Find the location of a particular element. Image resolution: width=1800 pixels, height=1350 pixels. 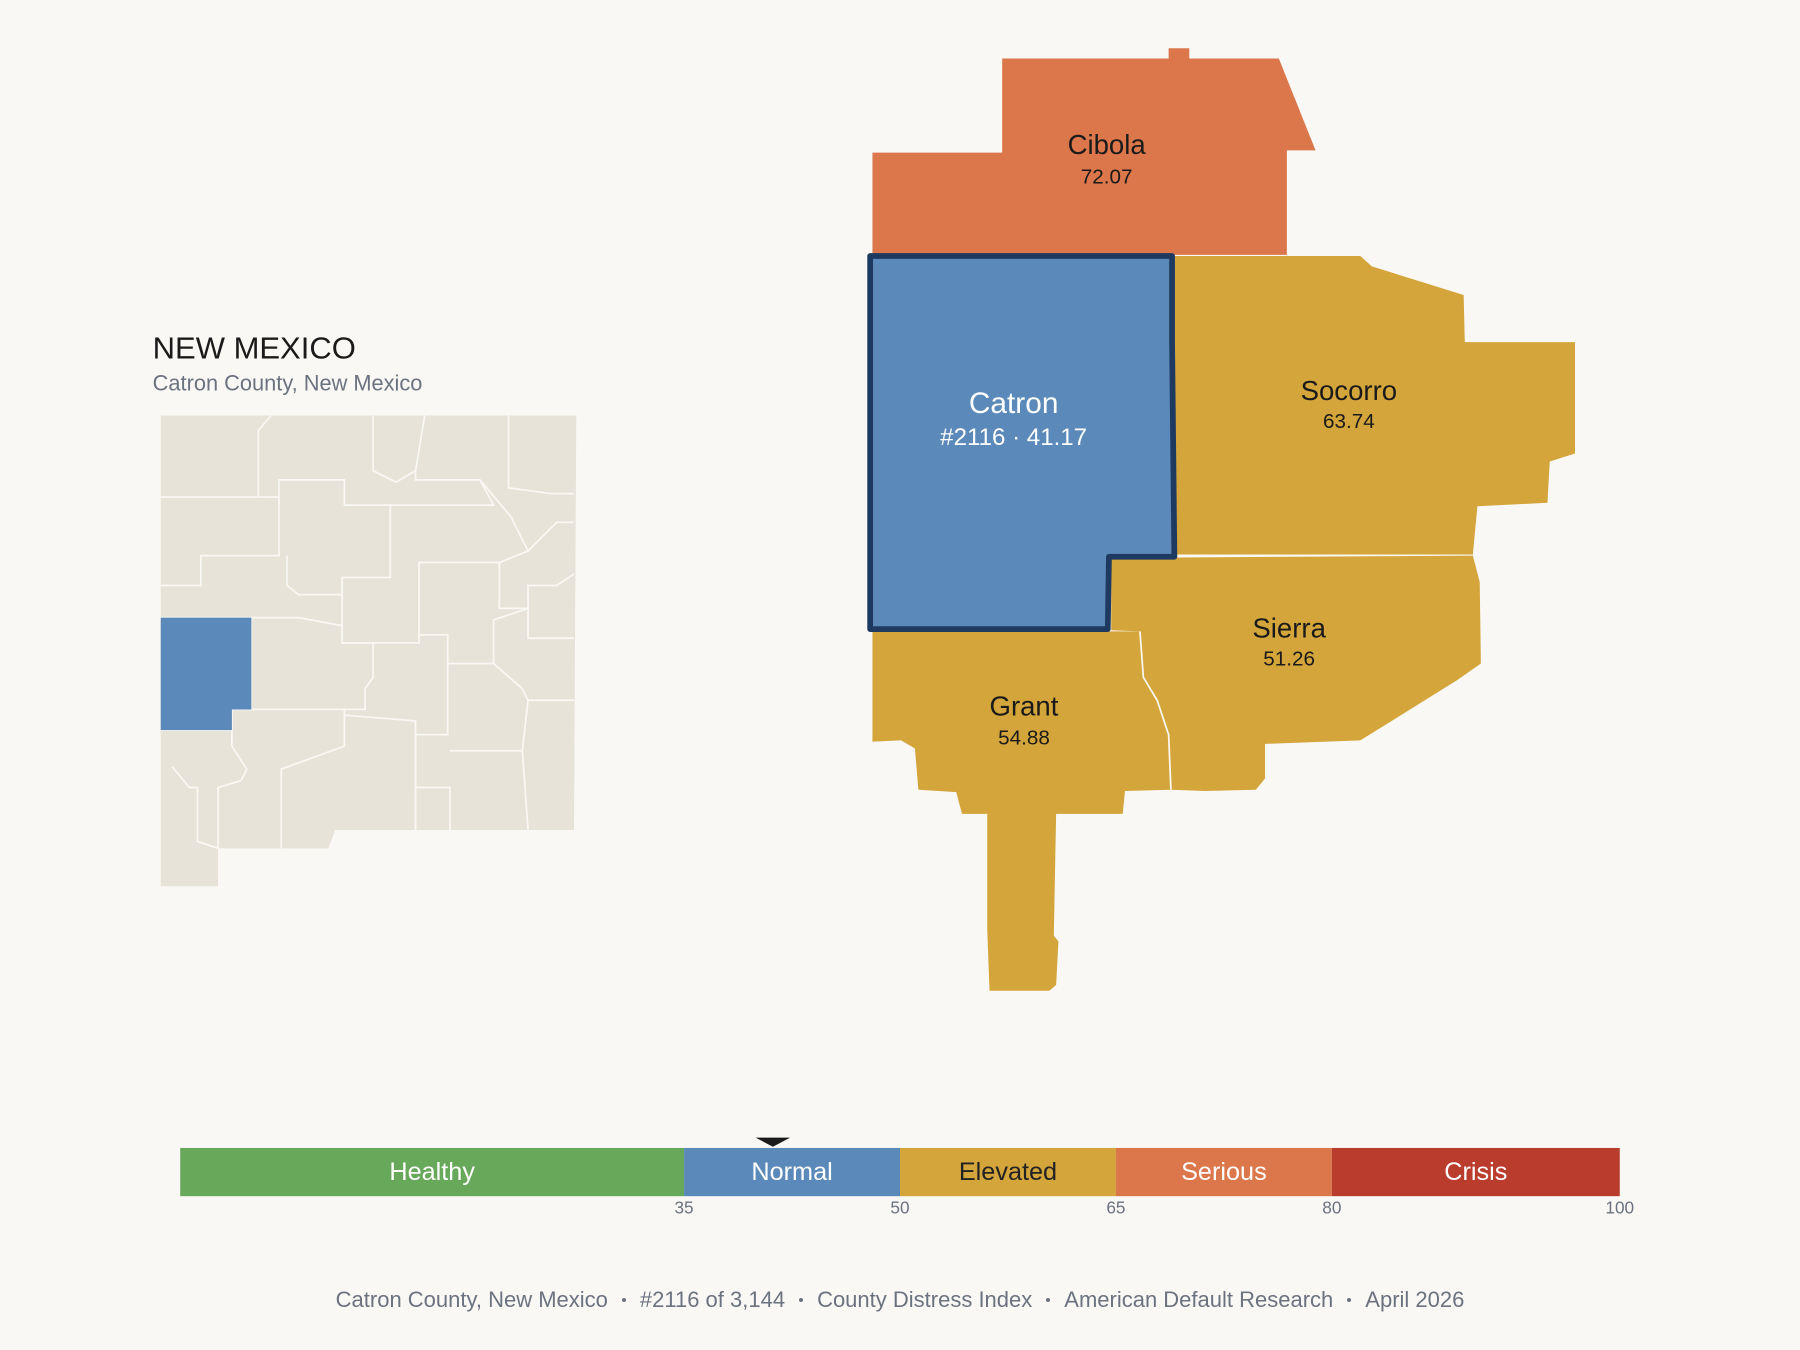

county-value: 72.07 is located at coordinates (1107, 176).